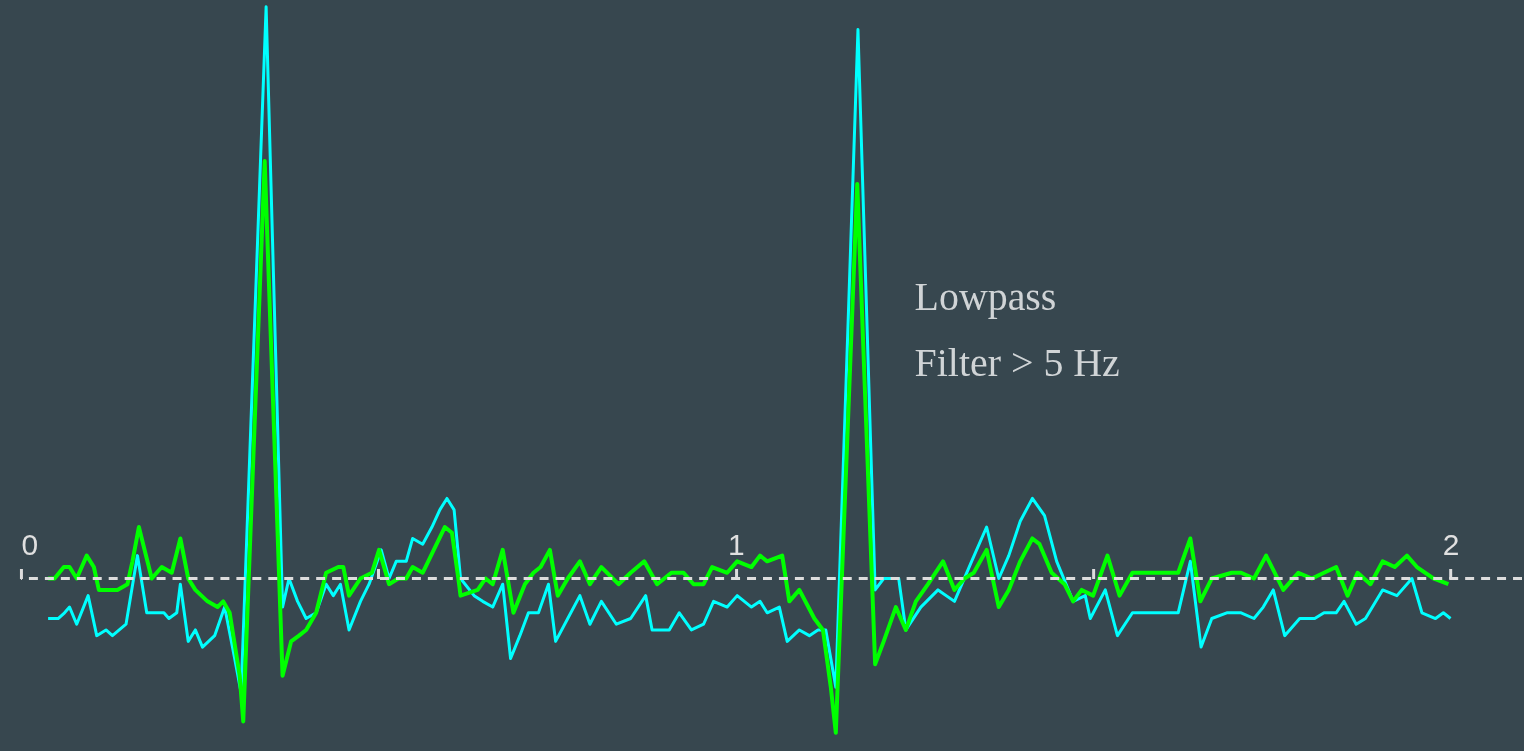  What do you see at coordinates (736, 545) in the screenshot?
I see `x-tick-label: 1` at bounding box center [736, 545].